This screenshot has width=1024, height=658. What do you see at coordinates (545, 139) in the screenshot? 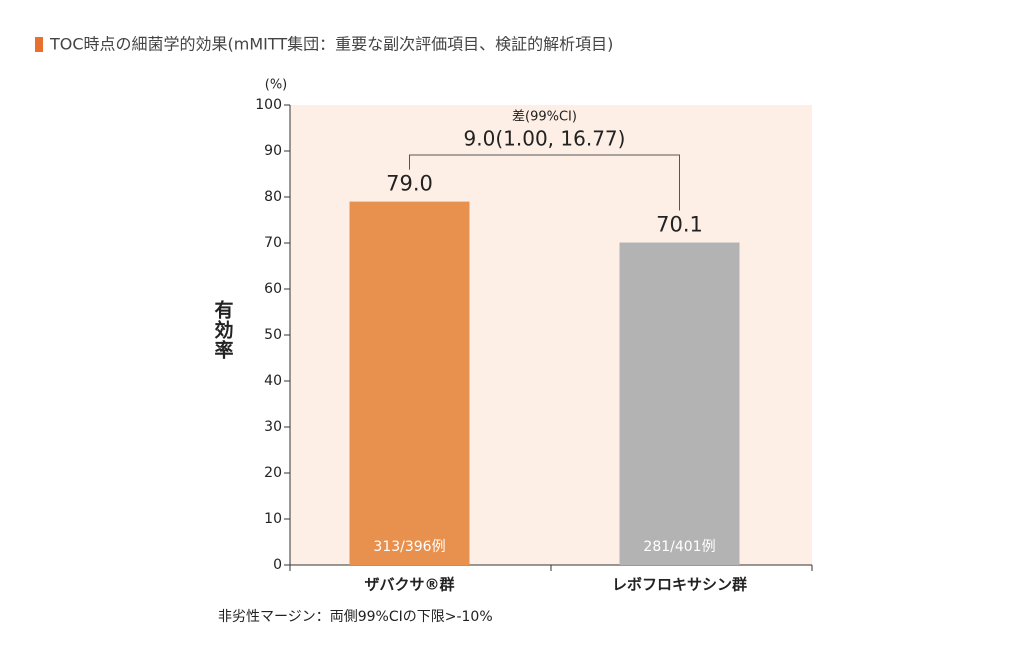
I see `difference-value: 9.0(1.00, 16.77)` at bounding box center [545, 139].